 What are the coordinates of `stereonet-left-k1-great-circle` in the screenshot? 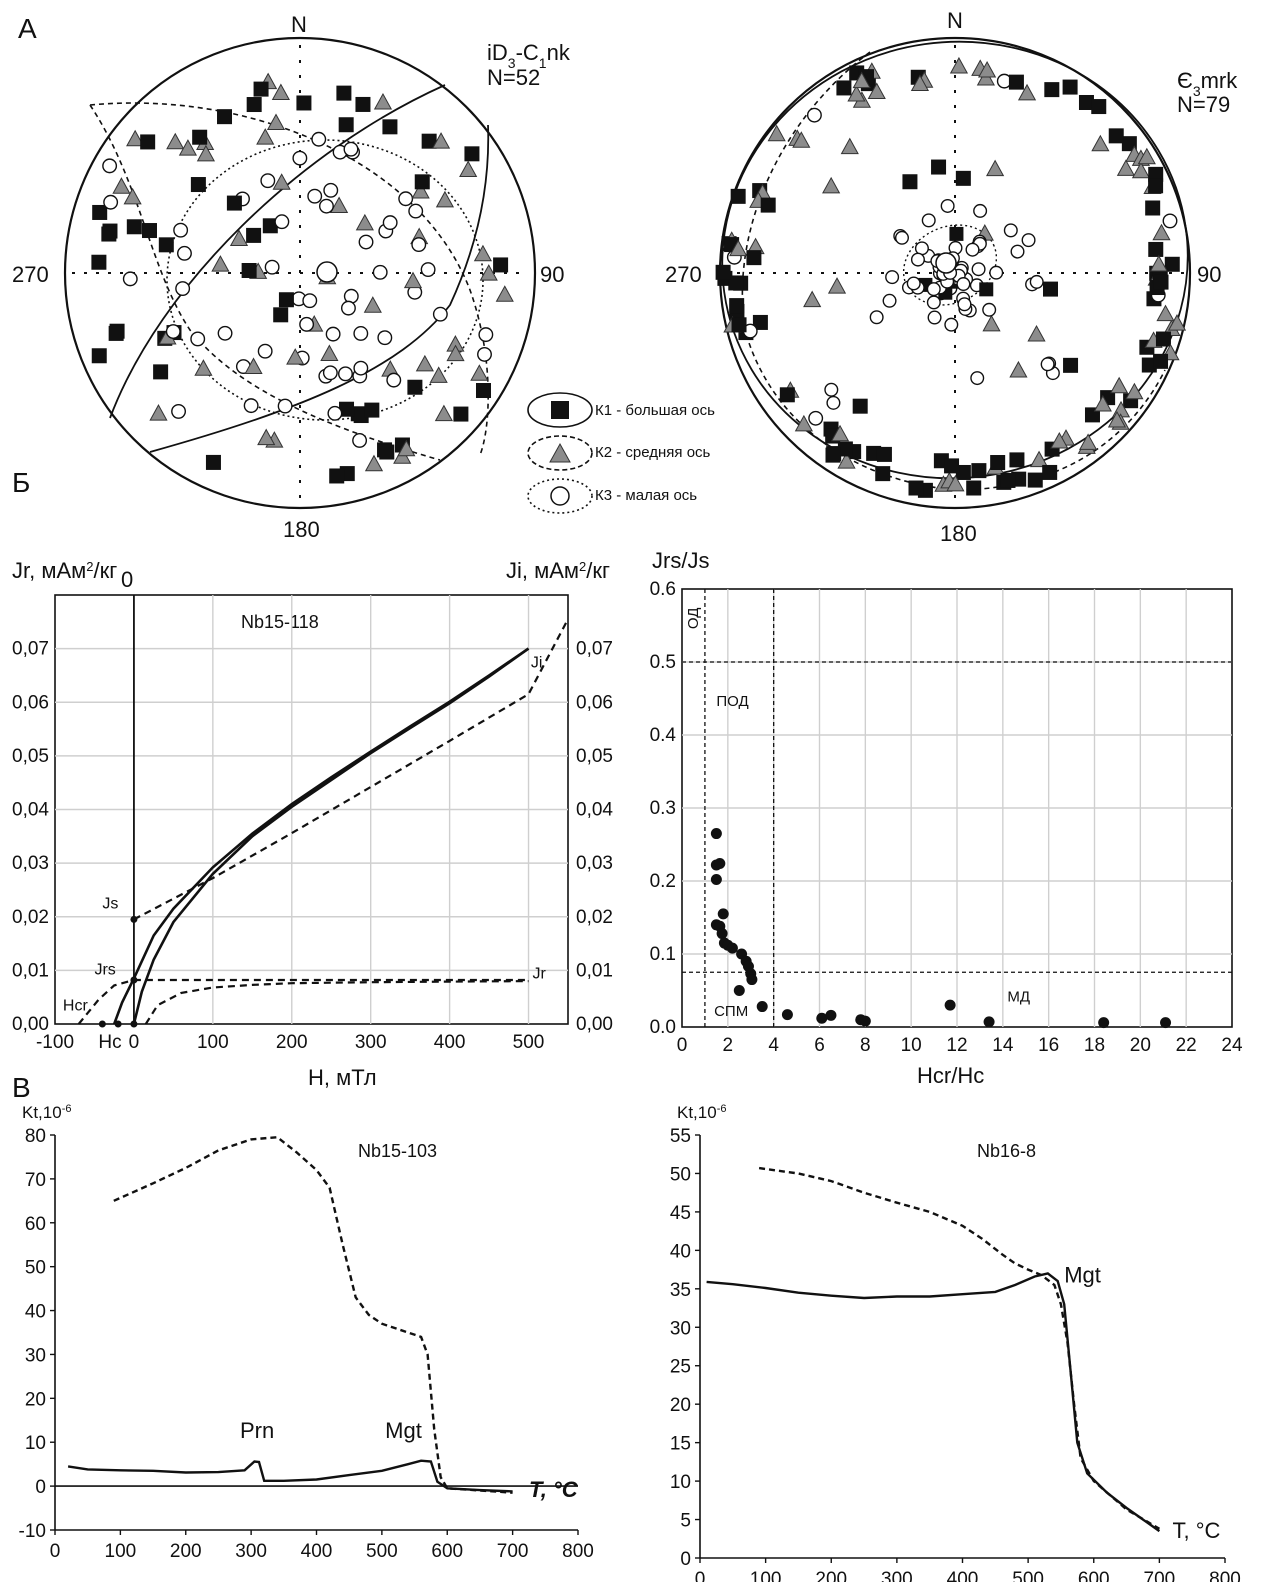 It's located at (277, 251).